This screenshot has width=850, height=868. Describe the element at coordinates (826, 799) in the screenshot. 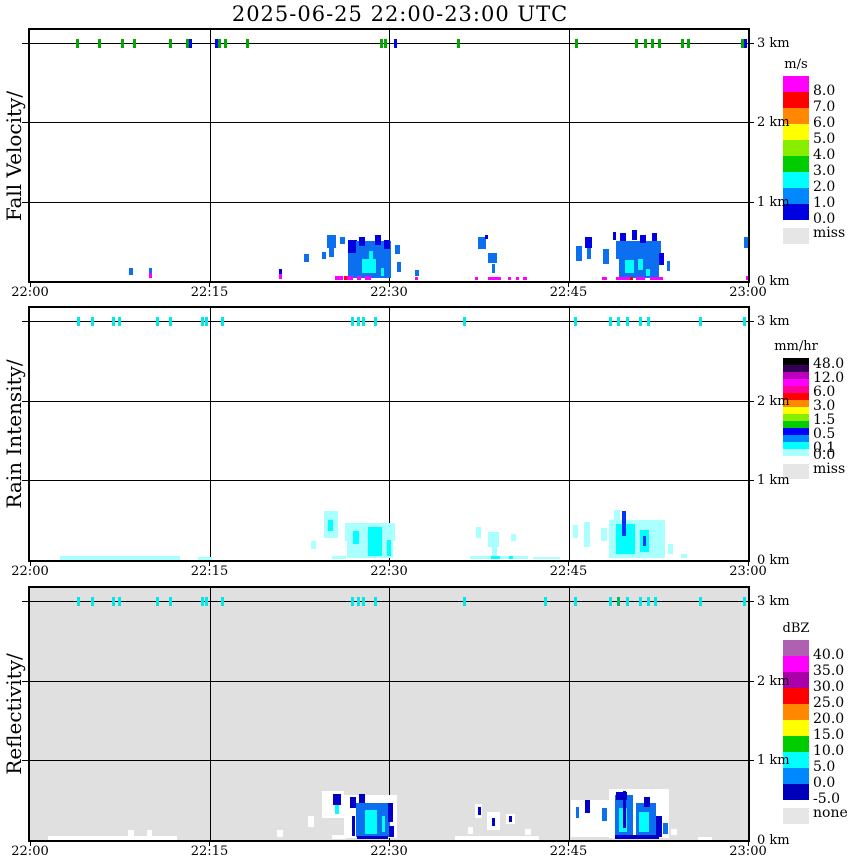

I see `legend-label: -5.0` at that location.